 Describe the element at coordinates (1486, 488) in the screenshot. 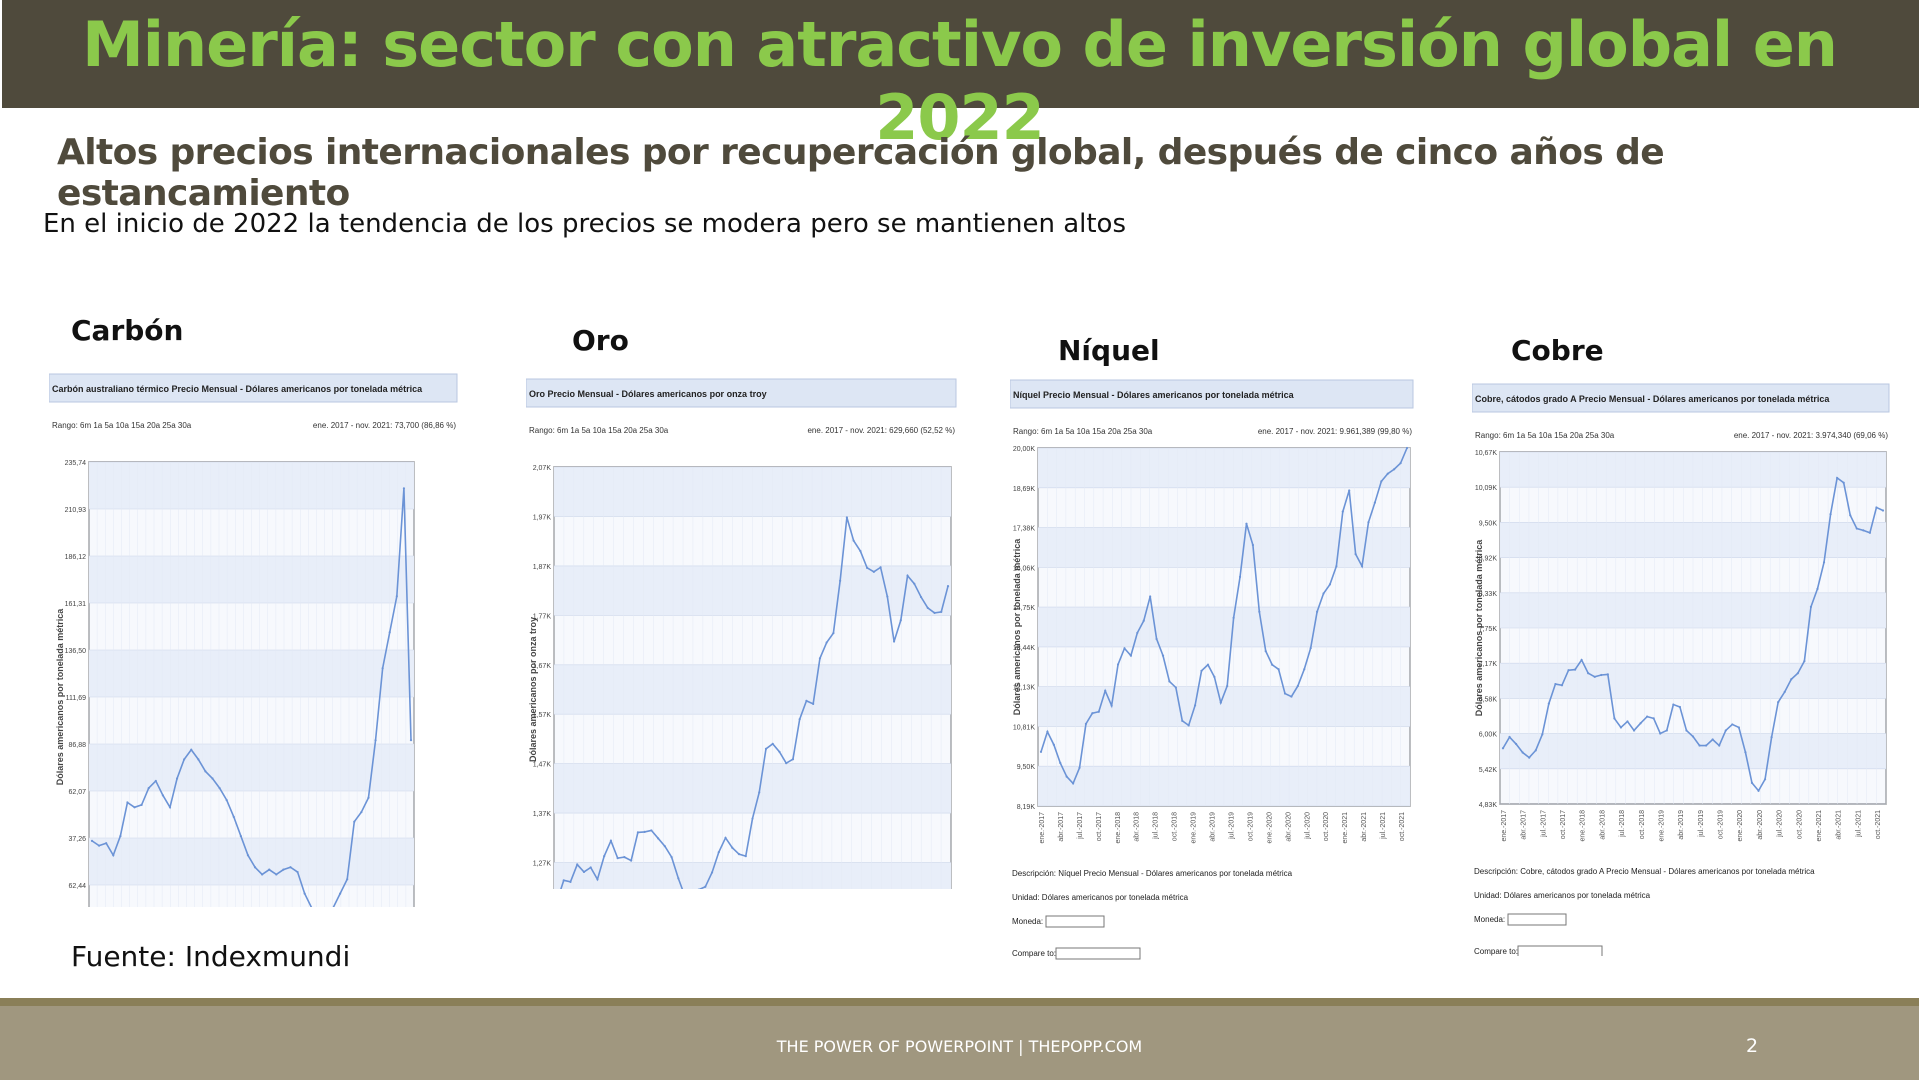

I see `y-tick-label: 10,09K` at that location.